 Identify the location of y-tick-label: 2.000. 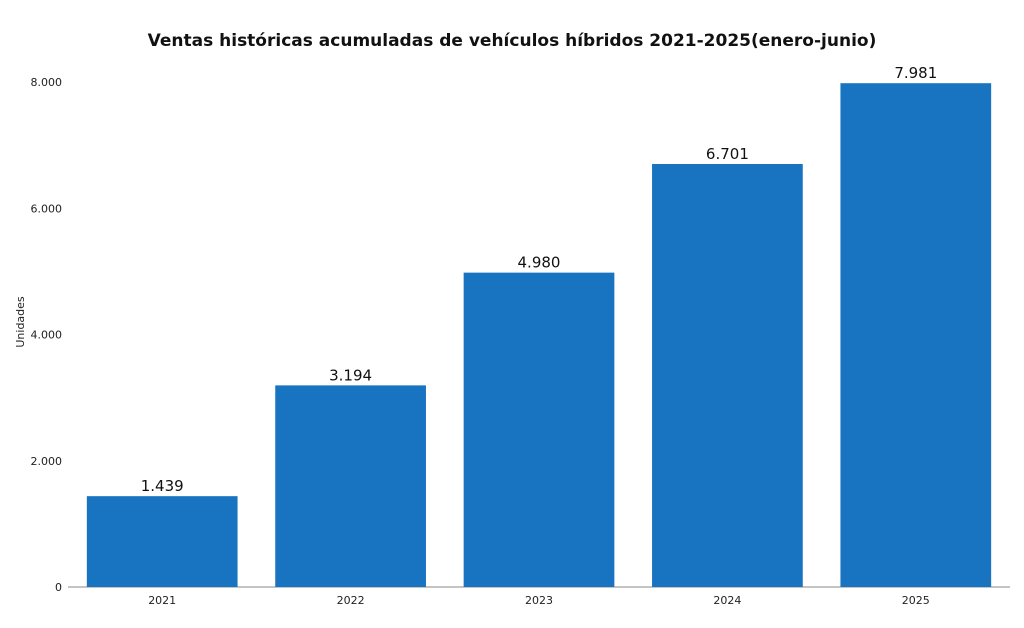
(47, 461).